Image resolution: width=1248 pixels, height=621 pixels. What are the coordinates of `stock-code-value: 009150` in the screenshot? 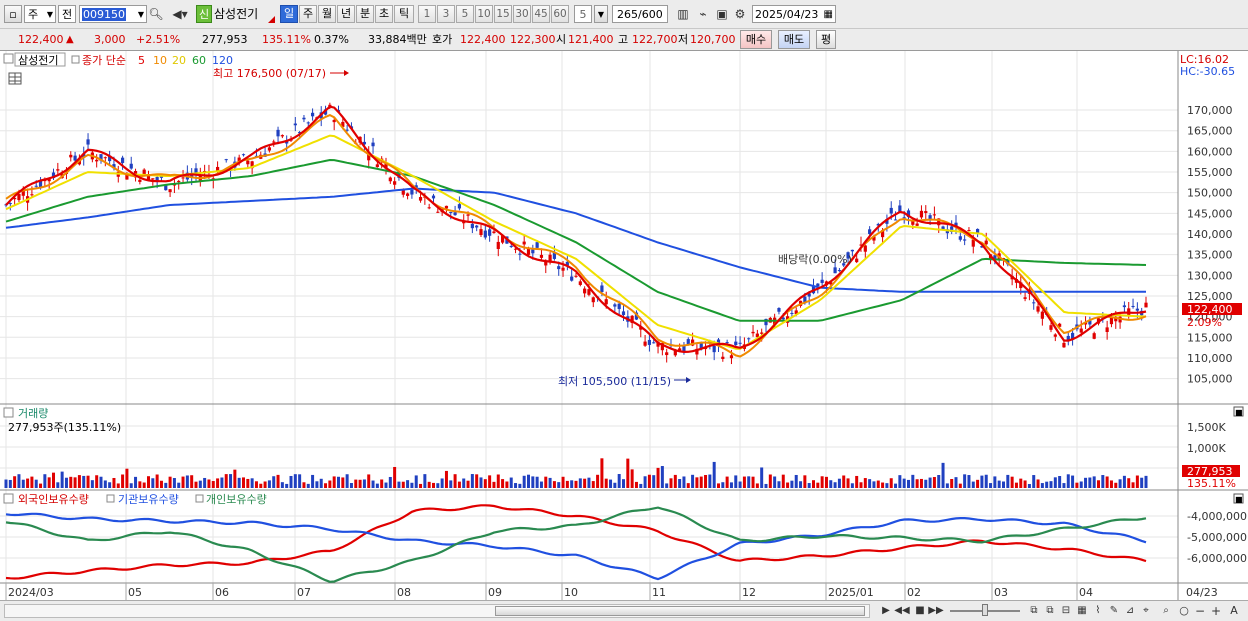 It's located at (104, 14).